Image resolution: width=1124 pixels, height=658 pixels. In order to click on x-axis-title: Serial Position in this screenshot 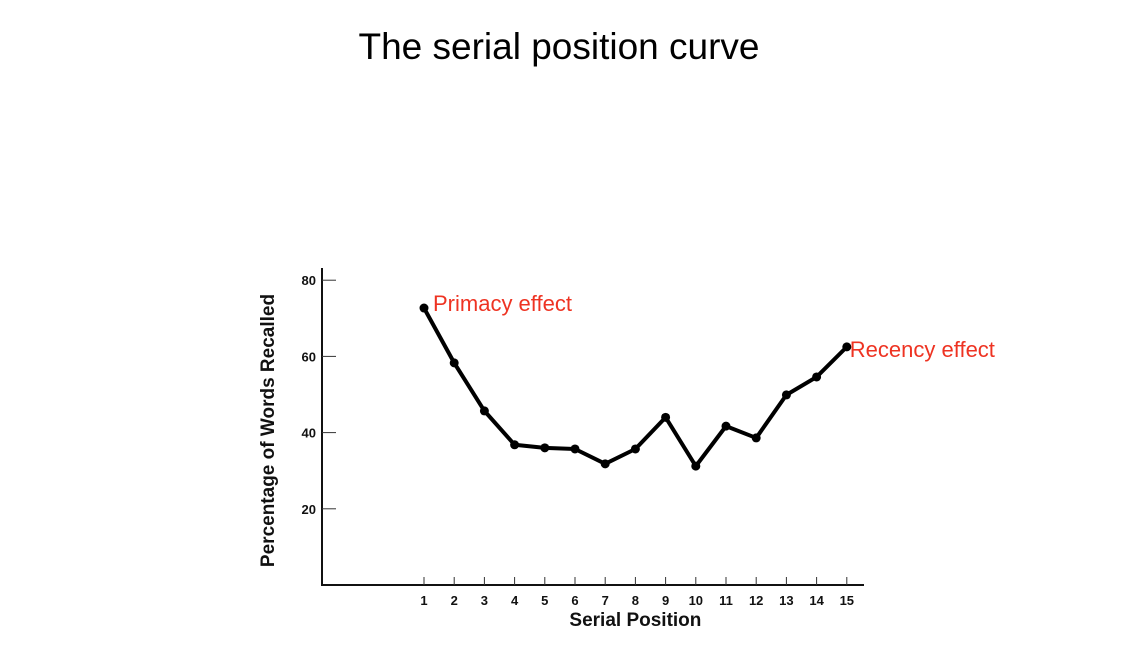, I will do `click(635, 620)`.